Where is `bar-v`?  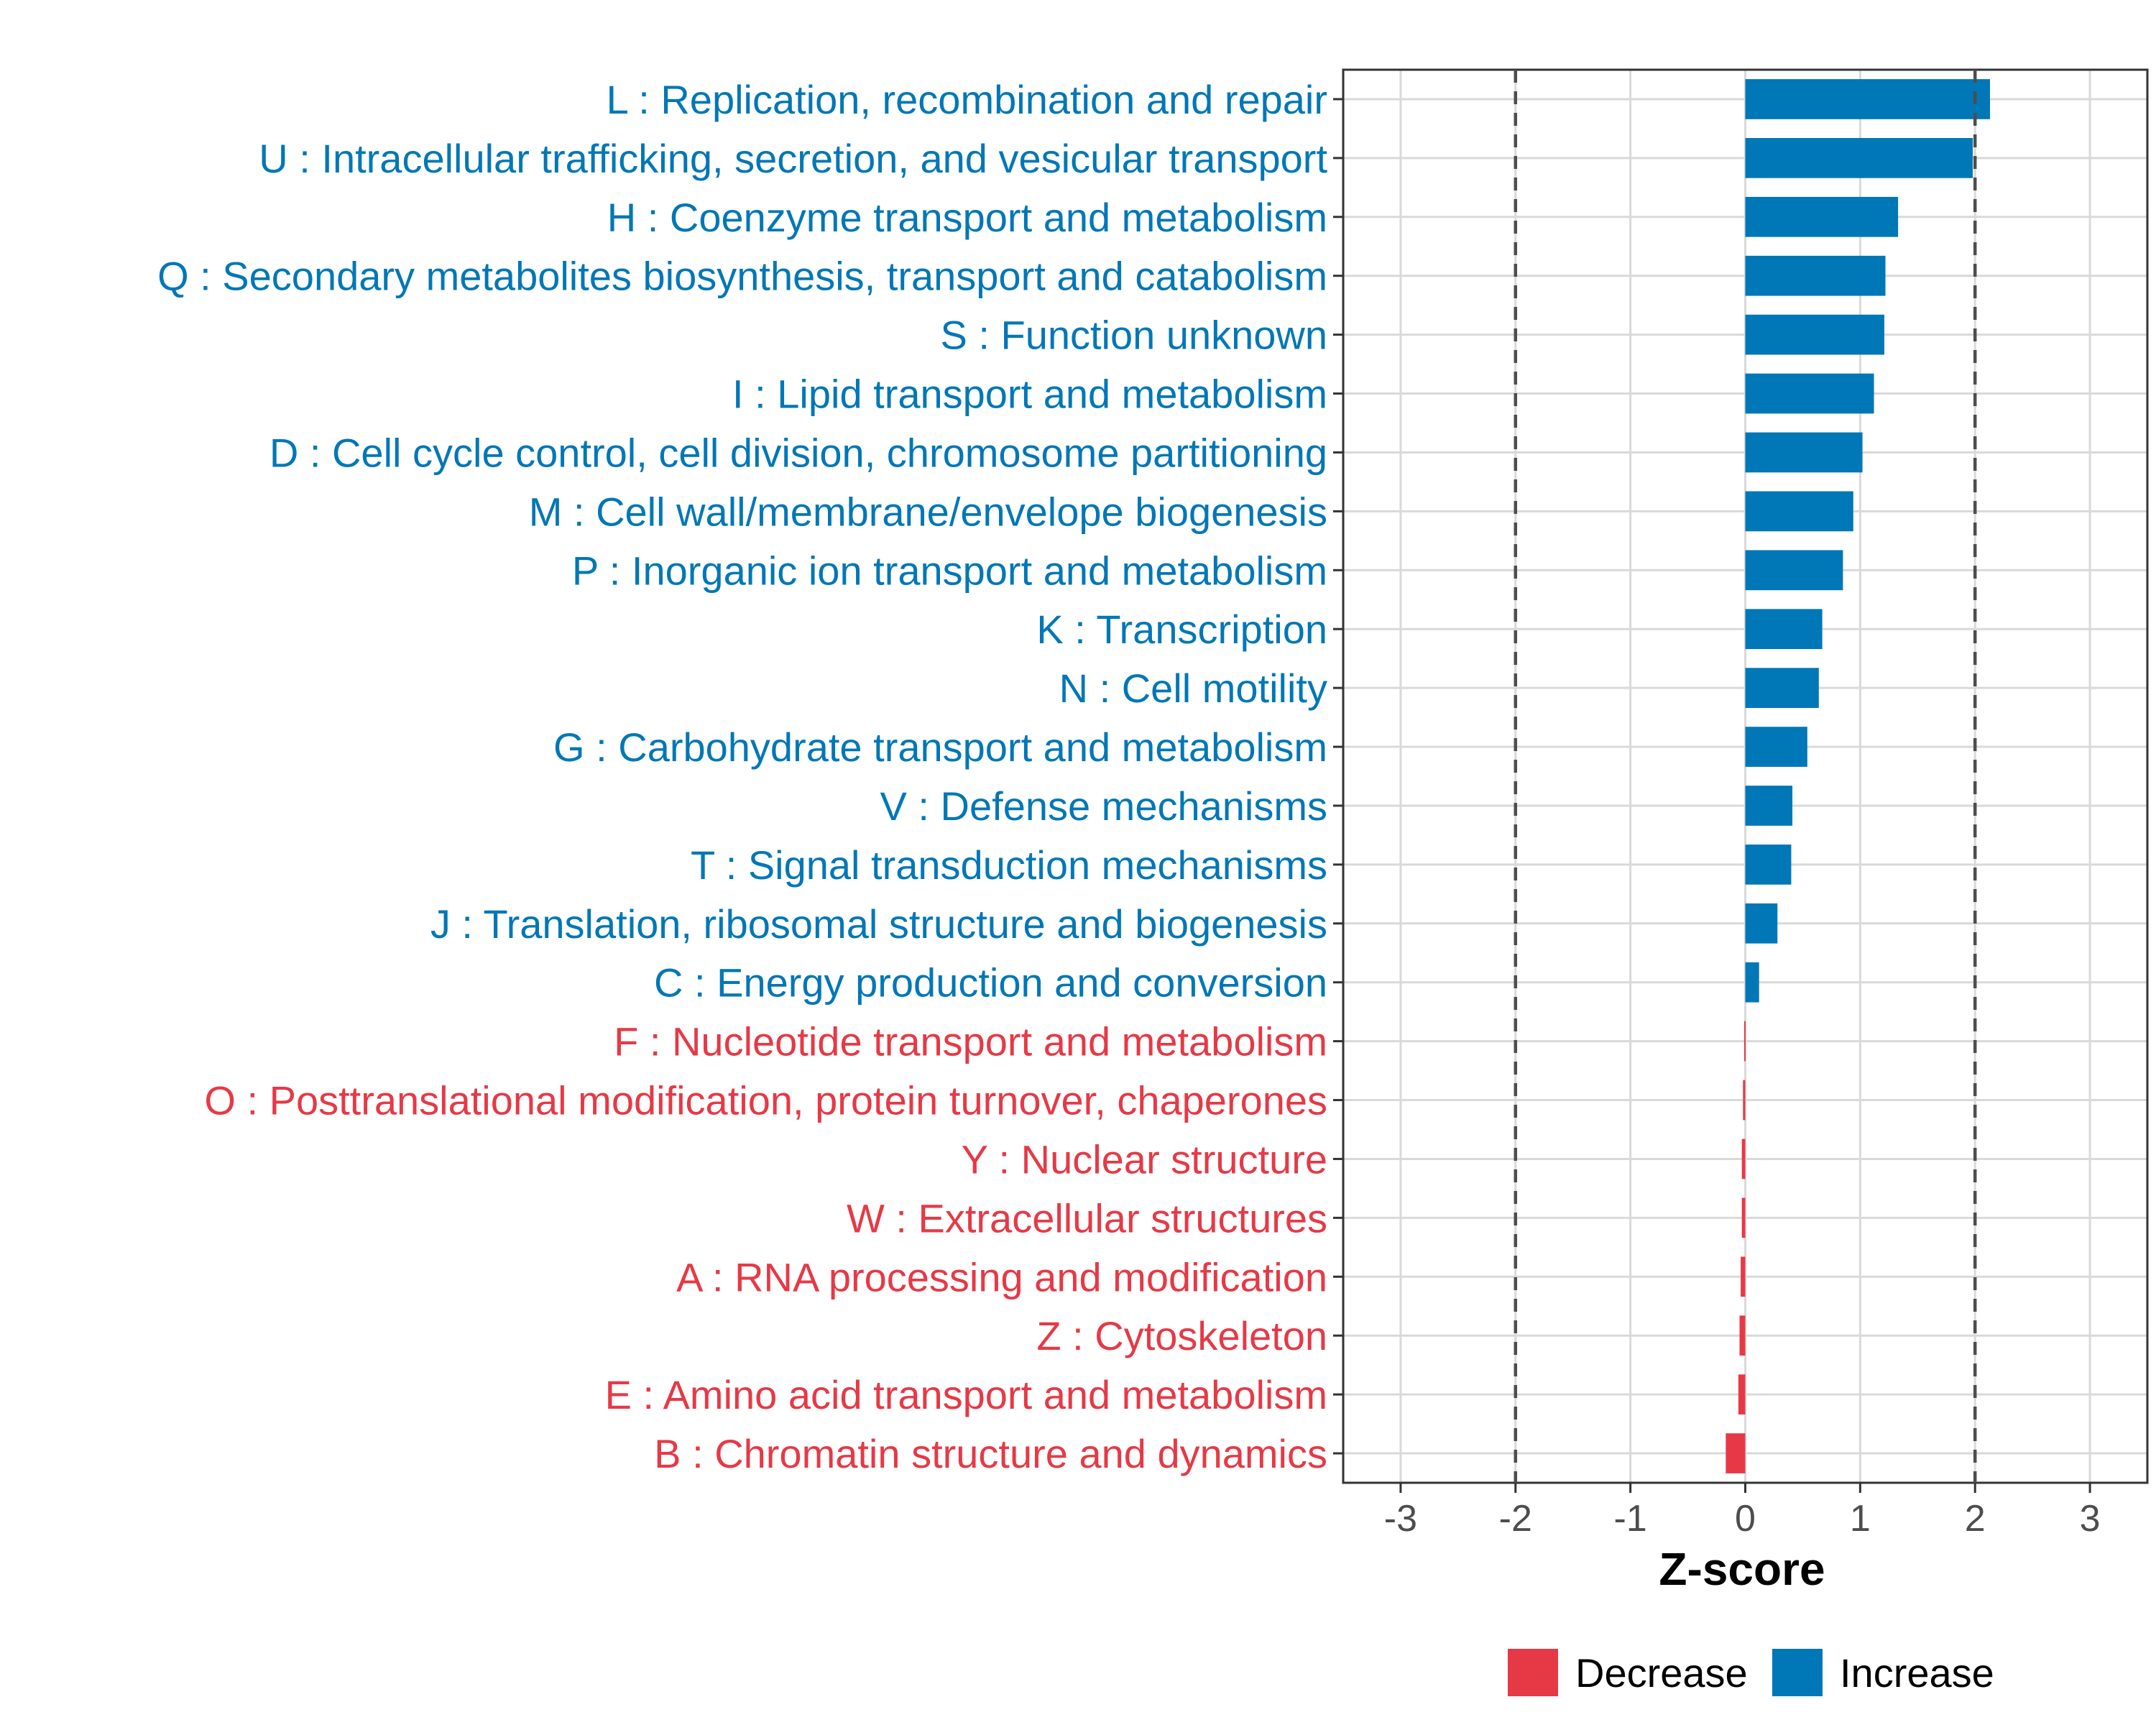
bar-v is located at coordinates (1769, 806).